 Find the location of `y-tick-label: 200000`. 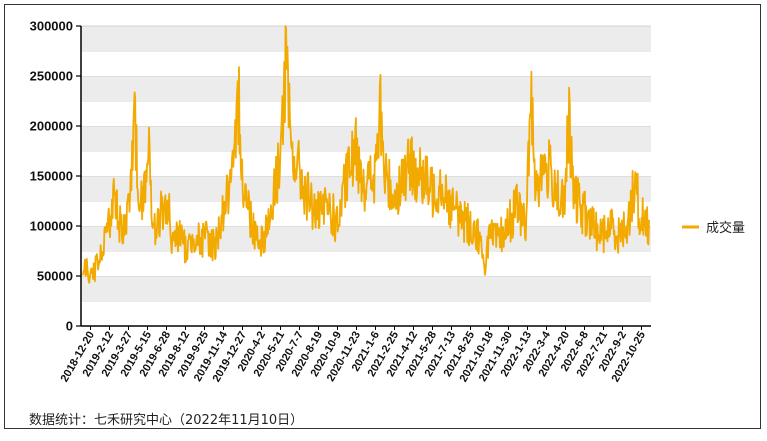

y-tick-label: 200000 is located at coordinates (51, 126).